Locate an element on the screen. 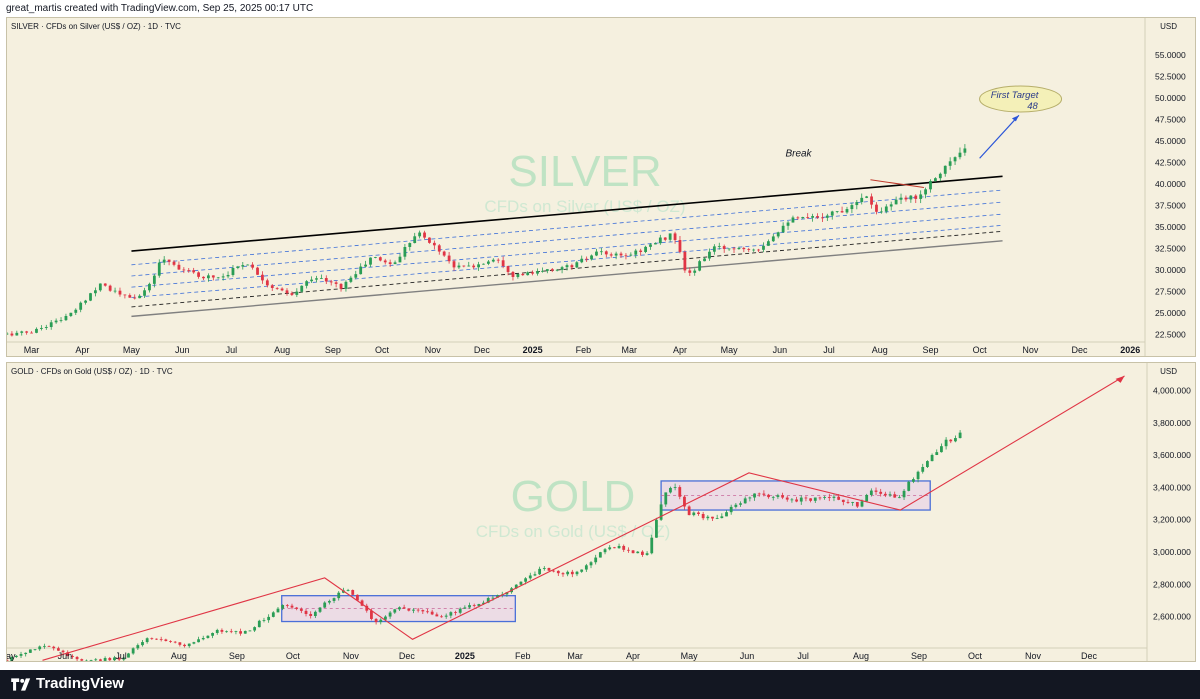  gold-tick-label: 4,000.000 is located at coordinates (1172, 390).